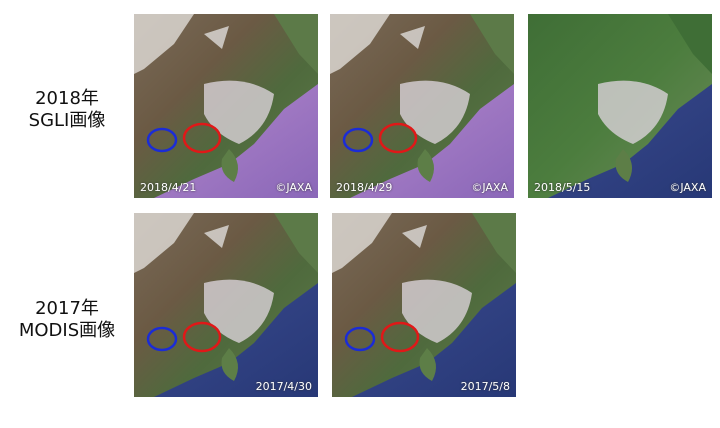 The height and width of the screenshot is (428, 720). What do you see at coordinates (168, 187) in the screenshot?
I see `image-date: 2018/4/21` at bounding box center [168, 187].